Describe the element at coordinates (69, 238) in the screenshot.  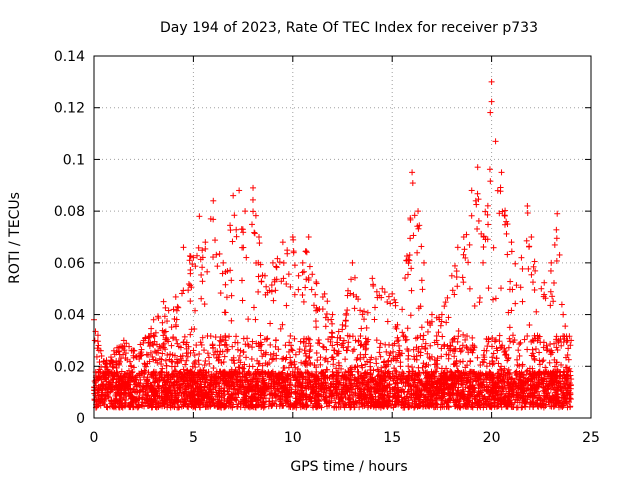
I see `y-tick-labels: 00.020.040.060.080.10.120.14` at that location.